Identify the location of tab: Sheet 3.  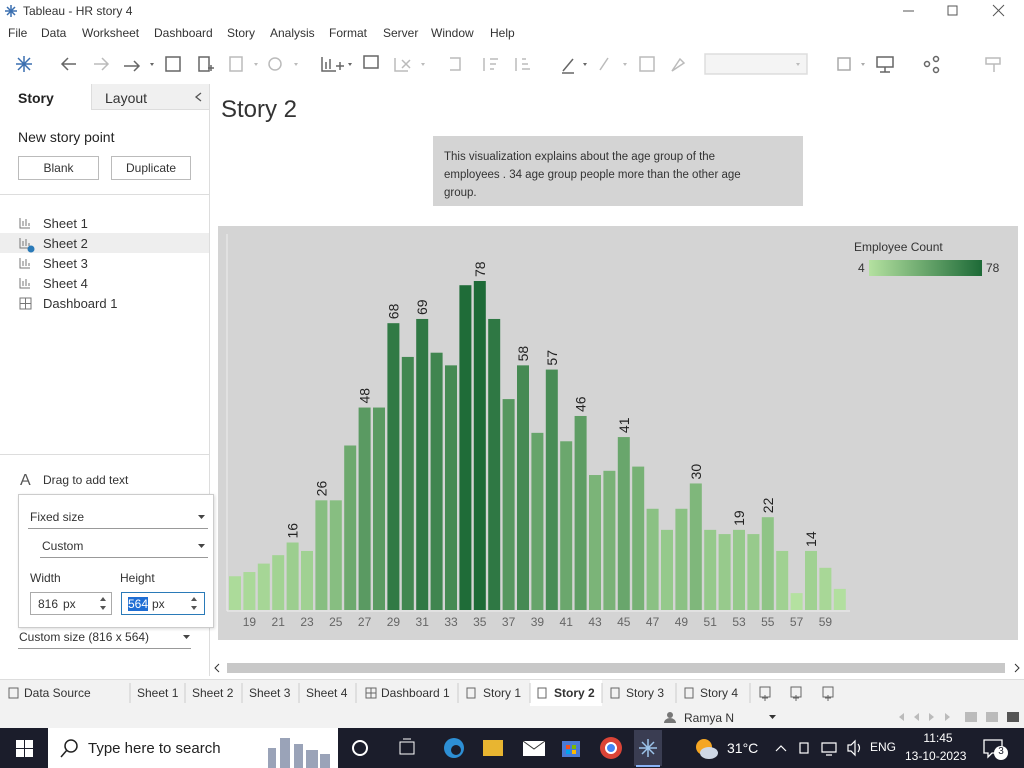
(270, 693).